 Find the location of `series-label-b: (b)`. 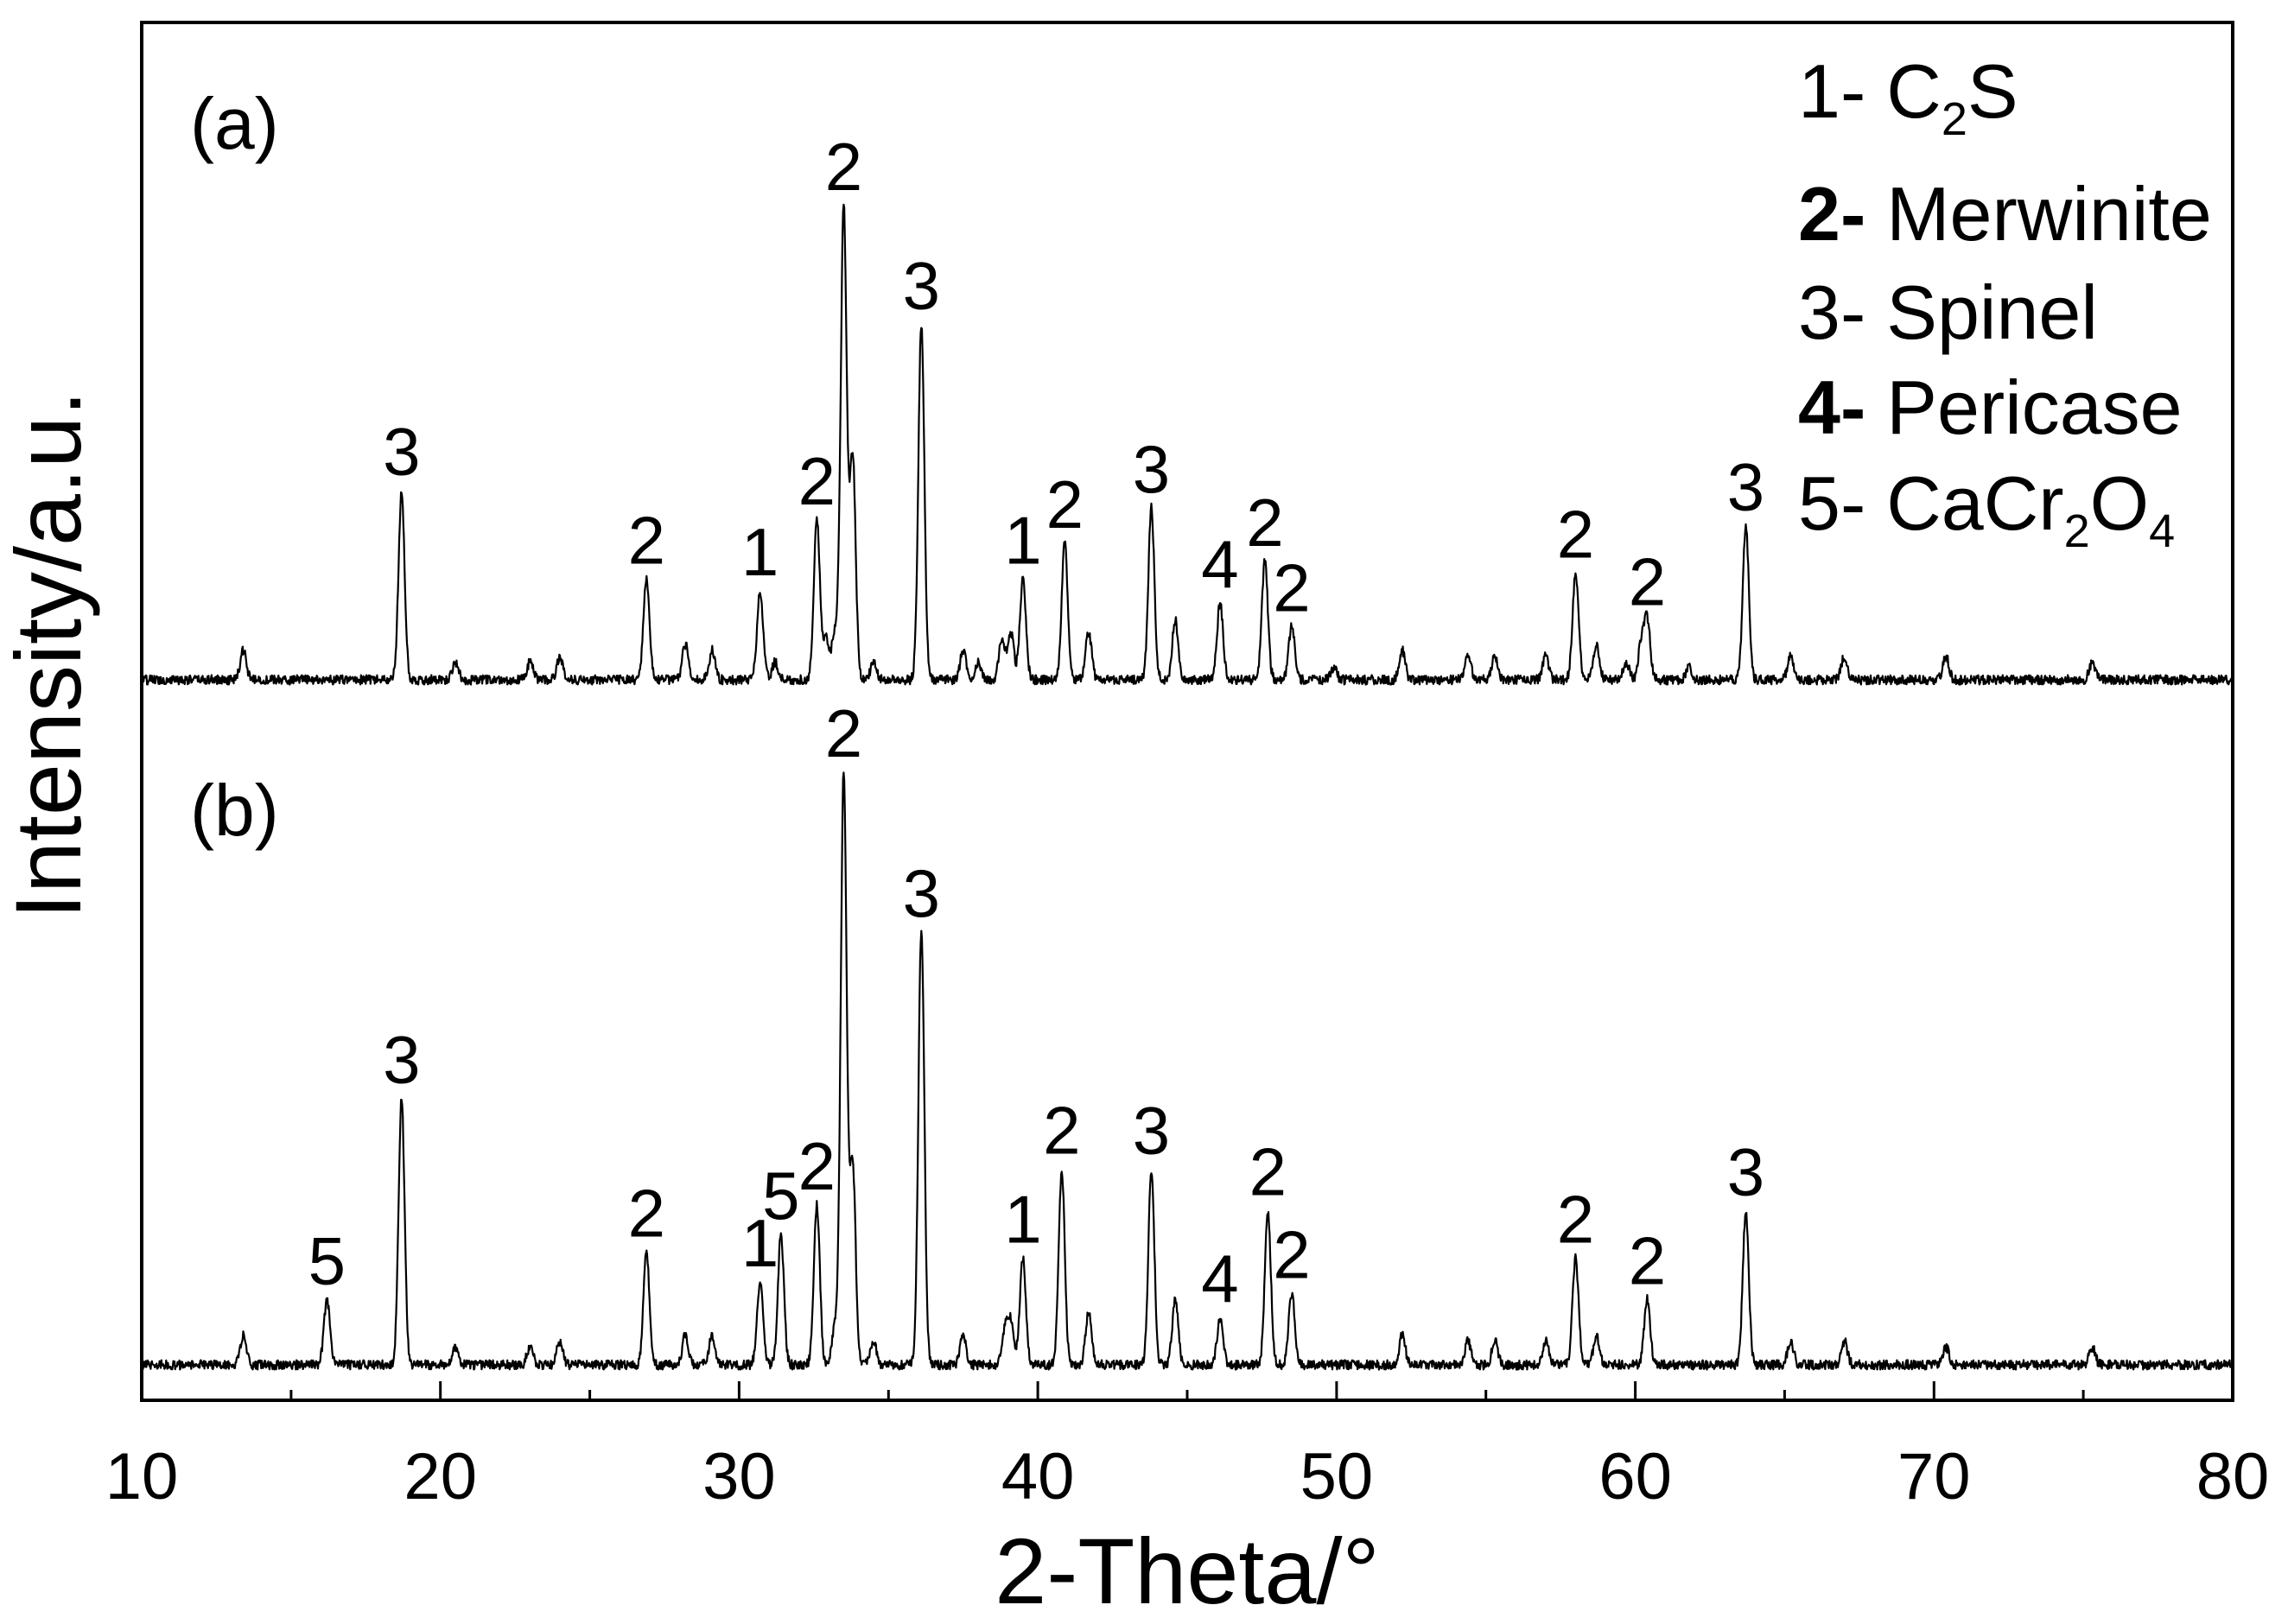

series-label-b: (b) is located at coordinates (234, 810).